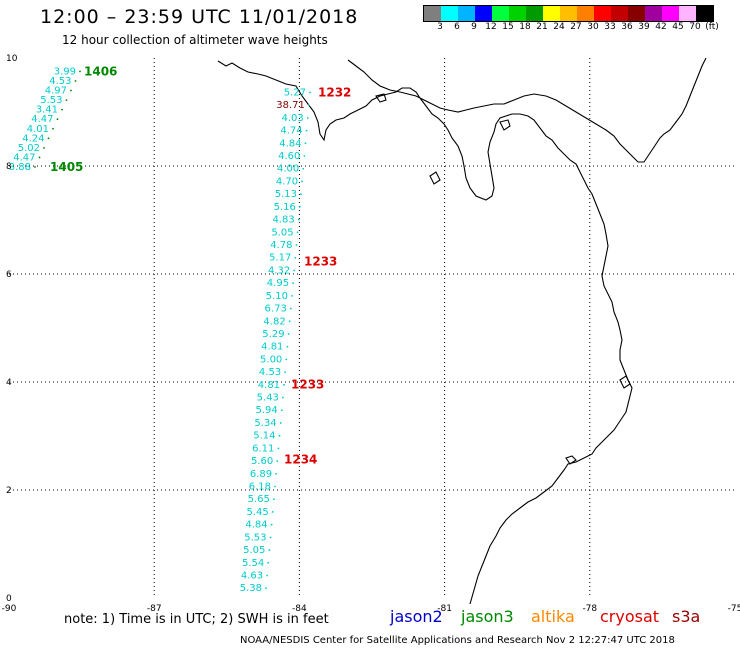 The height and width of the screenshot is (650, 740). What do you see at coordinates (285, 207) in the screenshot?
I see `swh-value: 5.16` at bounding box center [285, 207].